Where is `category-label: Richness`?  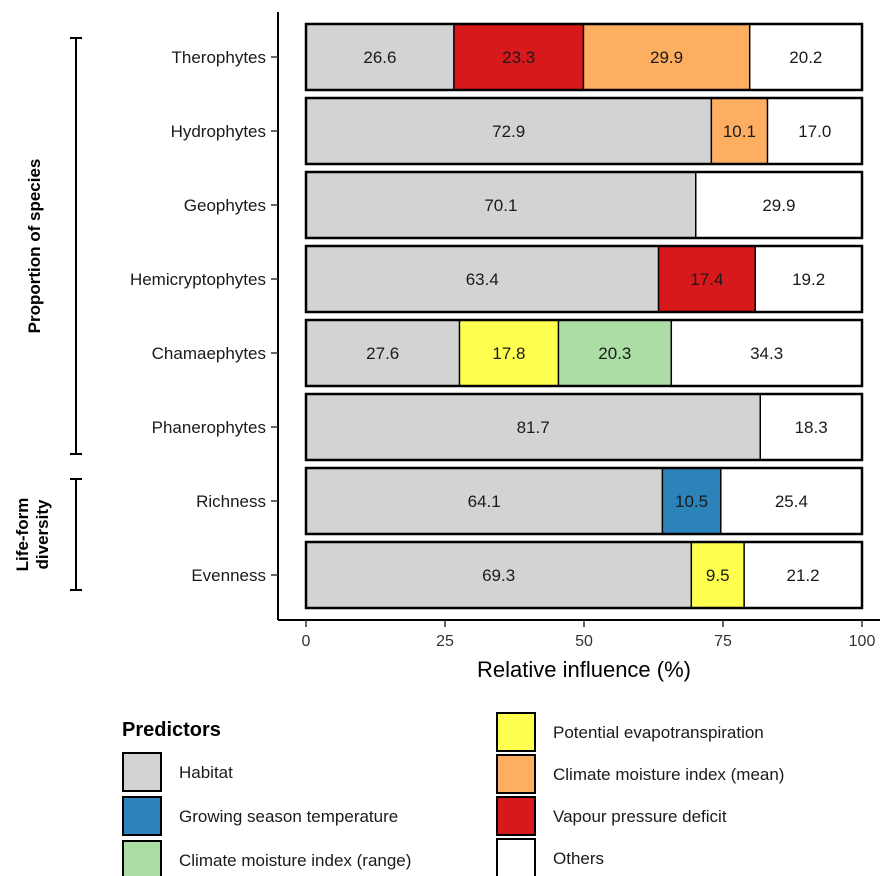
category-label: Richness is located at coordinates (231, 501).